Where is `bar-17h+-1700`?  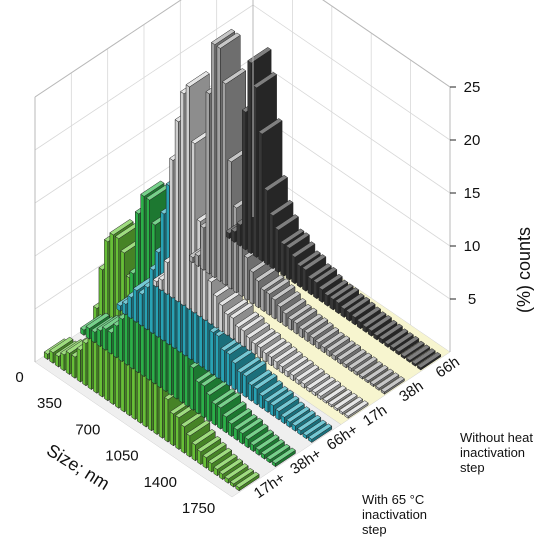
bar-17h+-1700 is located at coordinates (423, 357).